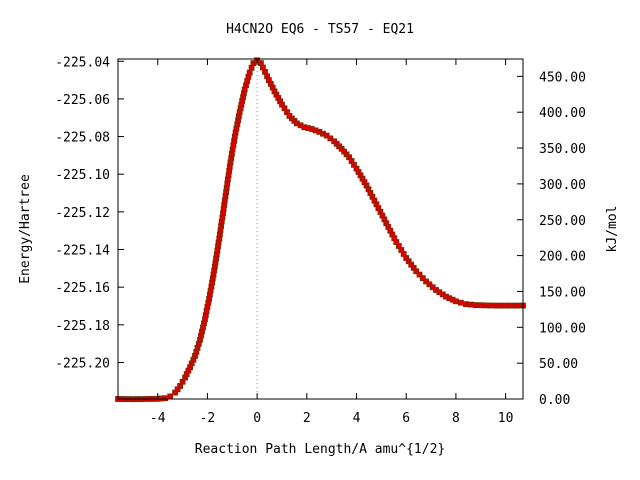 The width and height of the screenshot is (640, 480). Describe the element at coordinates (562, 113) in the screenshot. I see `y2-tick-label: 400.00` at that location.